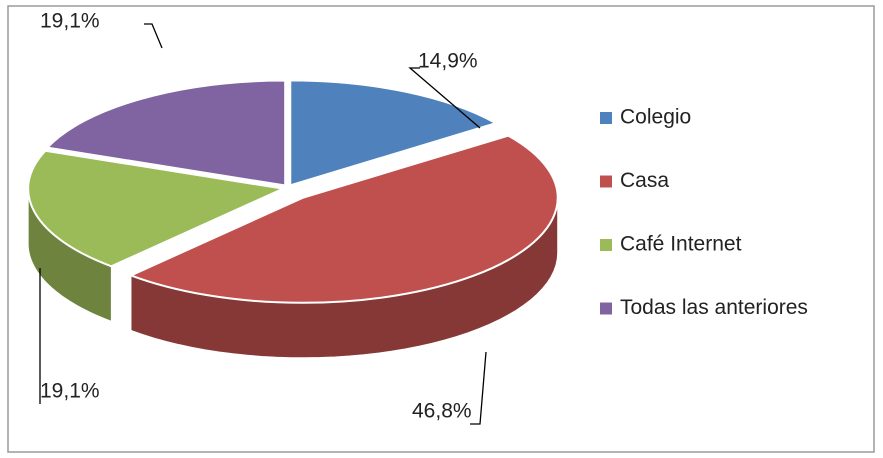  Describe the element at coordinates (644, 180) in the screenshot. I see `legend-label: Casa` at that location.